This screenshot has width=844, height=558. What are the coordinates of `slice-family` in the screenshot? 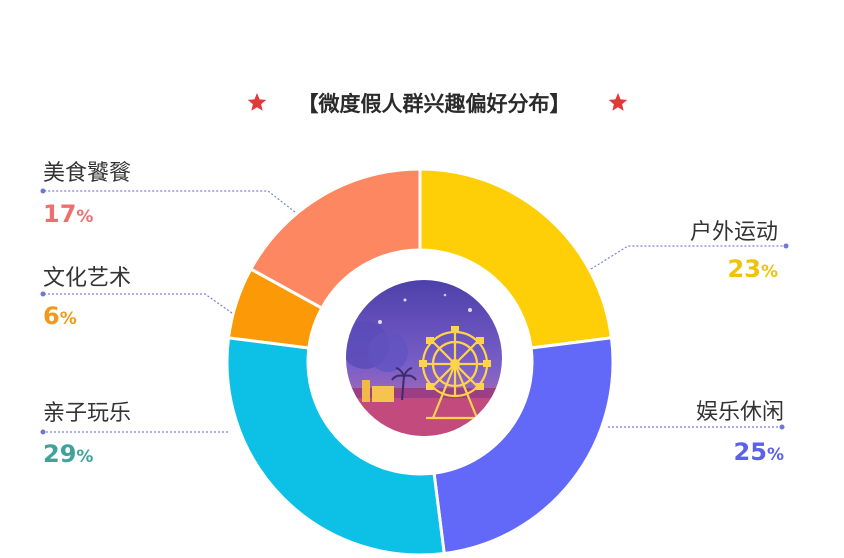 It's located at (335, 446).